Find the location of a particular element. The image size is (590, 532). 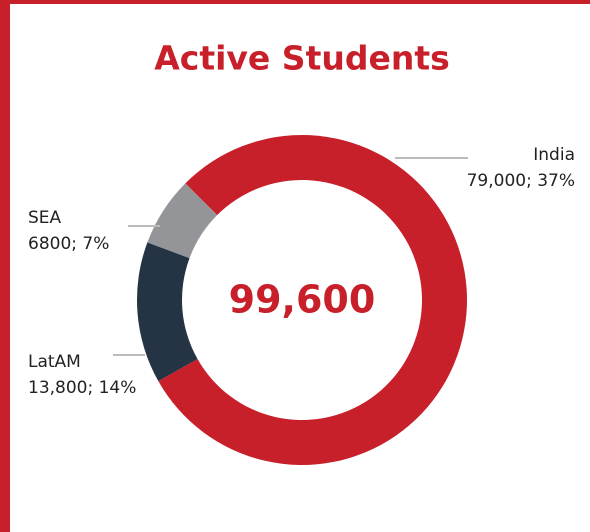

segment-value-label: 79,000; 37% is located at coordinates (521, 181).